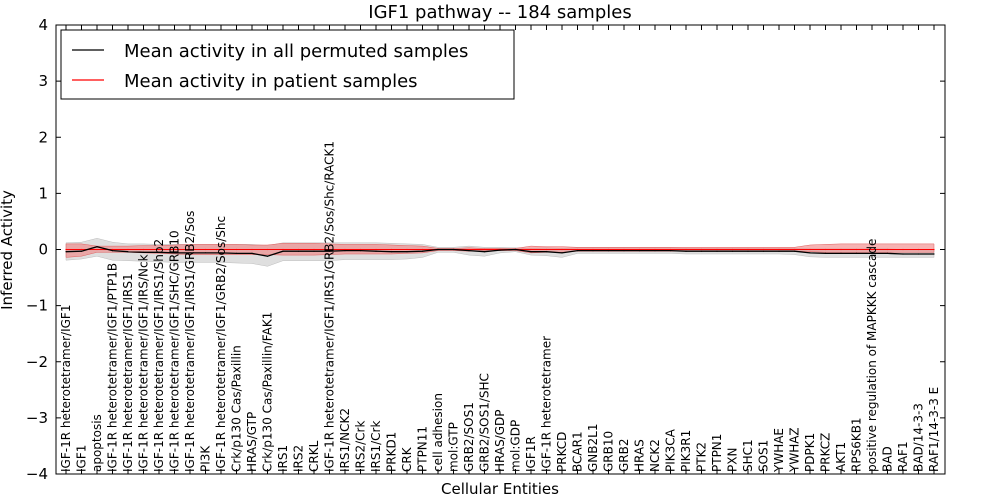 The image size is (1000, 500). What do you see at coordinates (190, 341) in the screenshot?
I see `x-tick-label: IGF-1R heterotetramer/IGF1/IRS1/GRB2/Sos` at bounding box center [190, 341].